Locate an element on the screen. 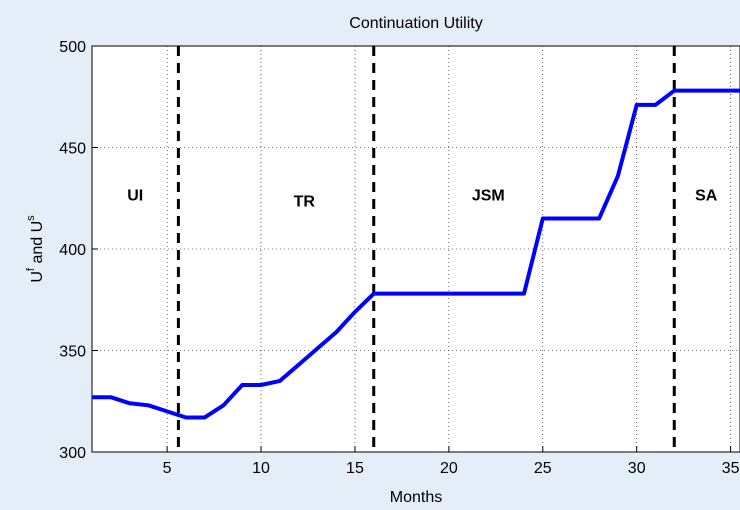 The height and width of the screenshot is (510, 740). phase-label: SA is located at coordinates (706, 195).